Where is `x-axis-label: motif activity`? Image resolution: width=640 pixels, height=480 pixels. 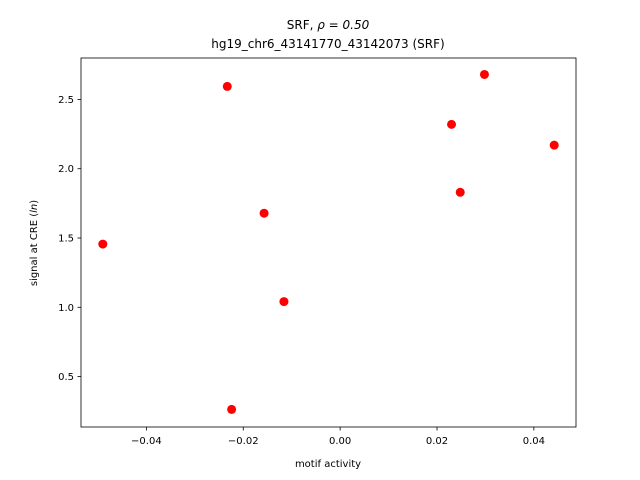 x-axis-label: motif activity is located at coordinates (328, 464).